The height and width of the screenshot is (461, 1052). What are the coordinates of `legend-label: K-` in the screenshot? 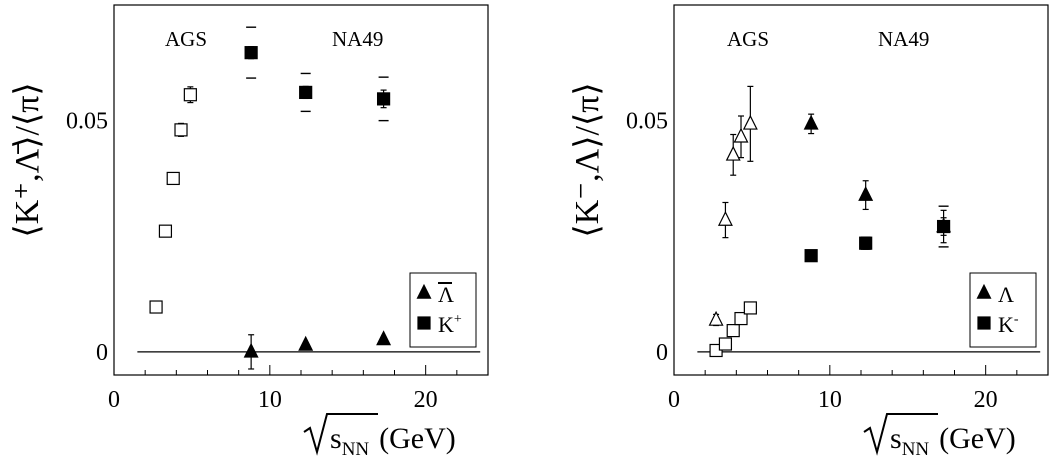 It's located at (1008, 324).